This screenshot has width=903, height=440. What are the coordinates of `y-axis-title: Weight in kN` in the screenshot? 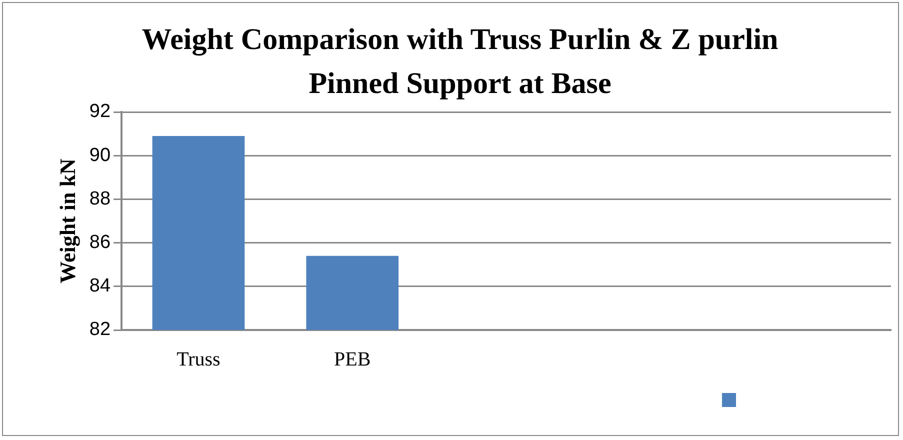 It's located at (67, 221).